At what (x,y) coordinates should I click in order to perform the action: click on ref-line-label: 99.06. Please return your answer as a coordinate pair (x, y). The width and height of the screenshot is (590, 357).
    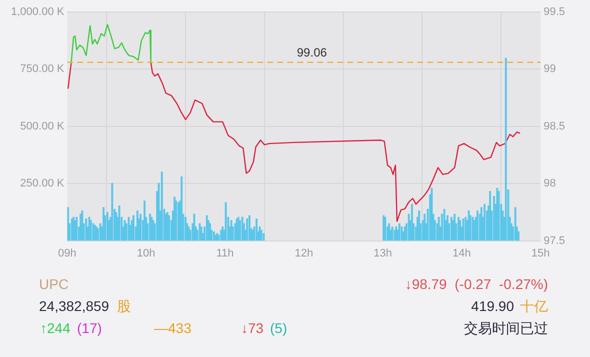
    Looking at the image, I should click on (312, 53).